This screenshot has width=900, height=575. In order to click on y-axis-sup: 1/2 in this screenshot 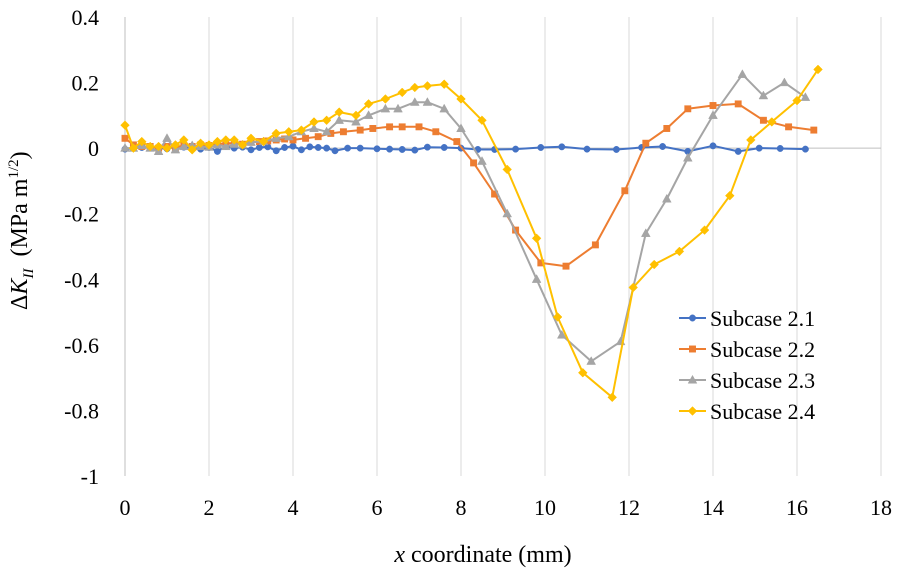, I will do `click(14, 169)`.